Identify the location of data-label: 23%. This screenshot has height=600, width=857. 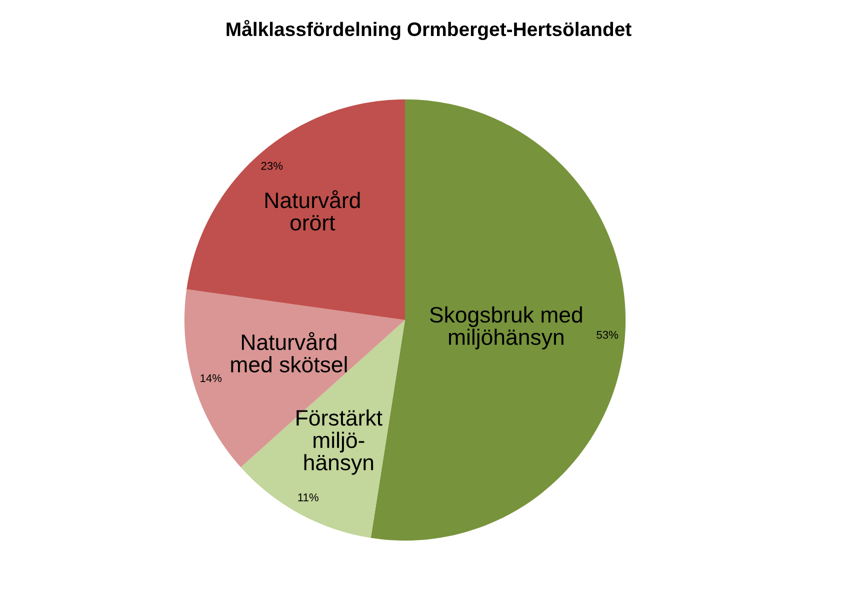
(272, 166).